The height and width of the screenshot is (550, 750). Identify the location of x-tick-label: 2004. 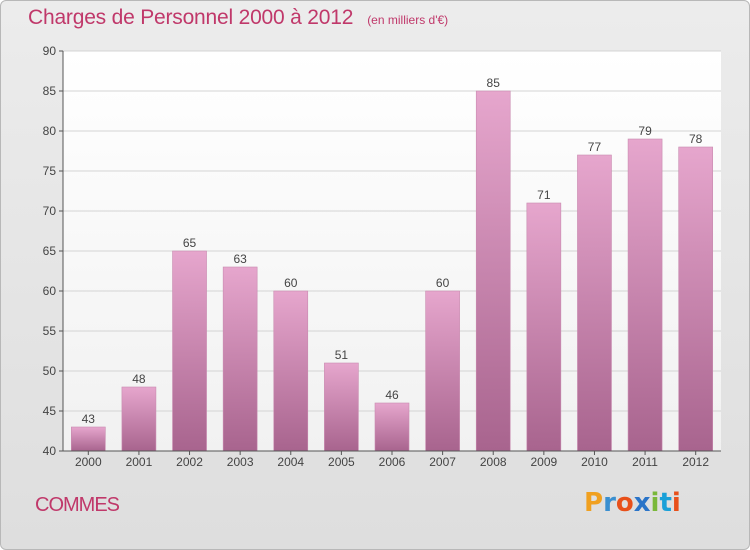
(290, 462).